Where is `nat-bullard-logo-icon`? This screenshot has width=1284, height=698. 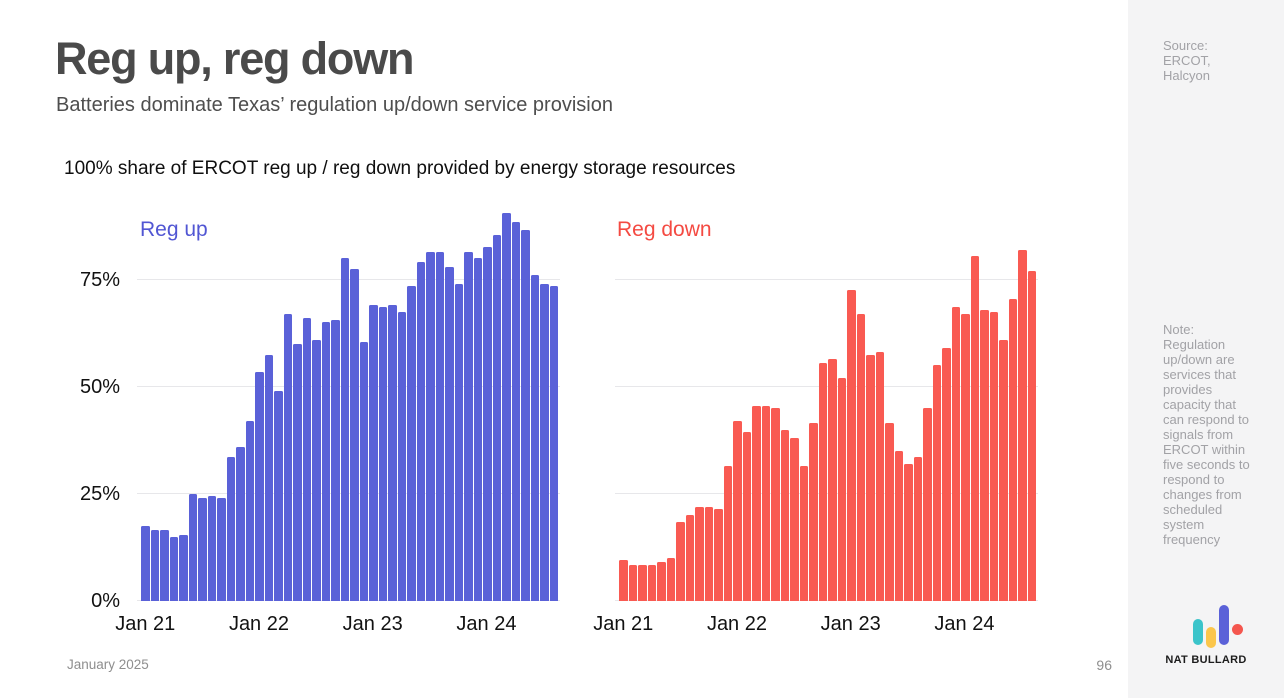 nat-bullard-logo-icon is located at coordinates (1219, 625).